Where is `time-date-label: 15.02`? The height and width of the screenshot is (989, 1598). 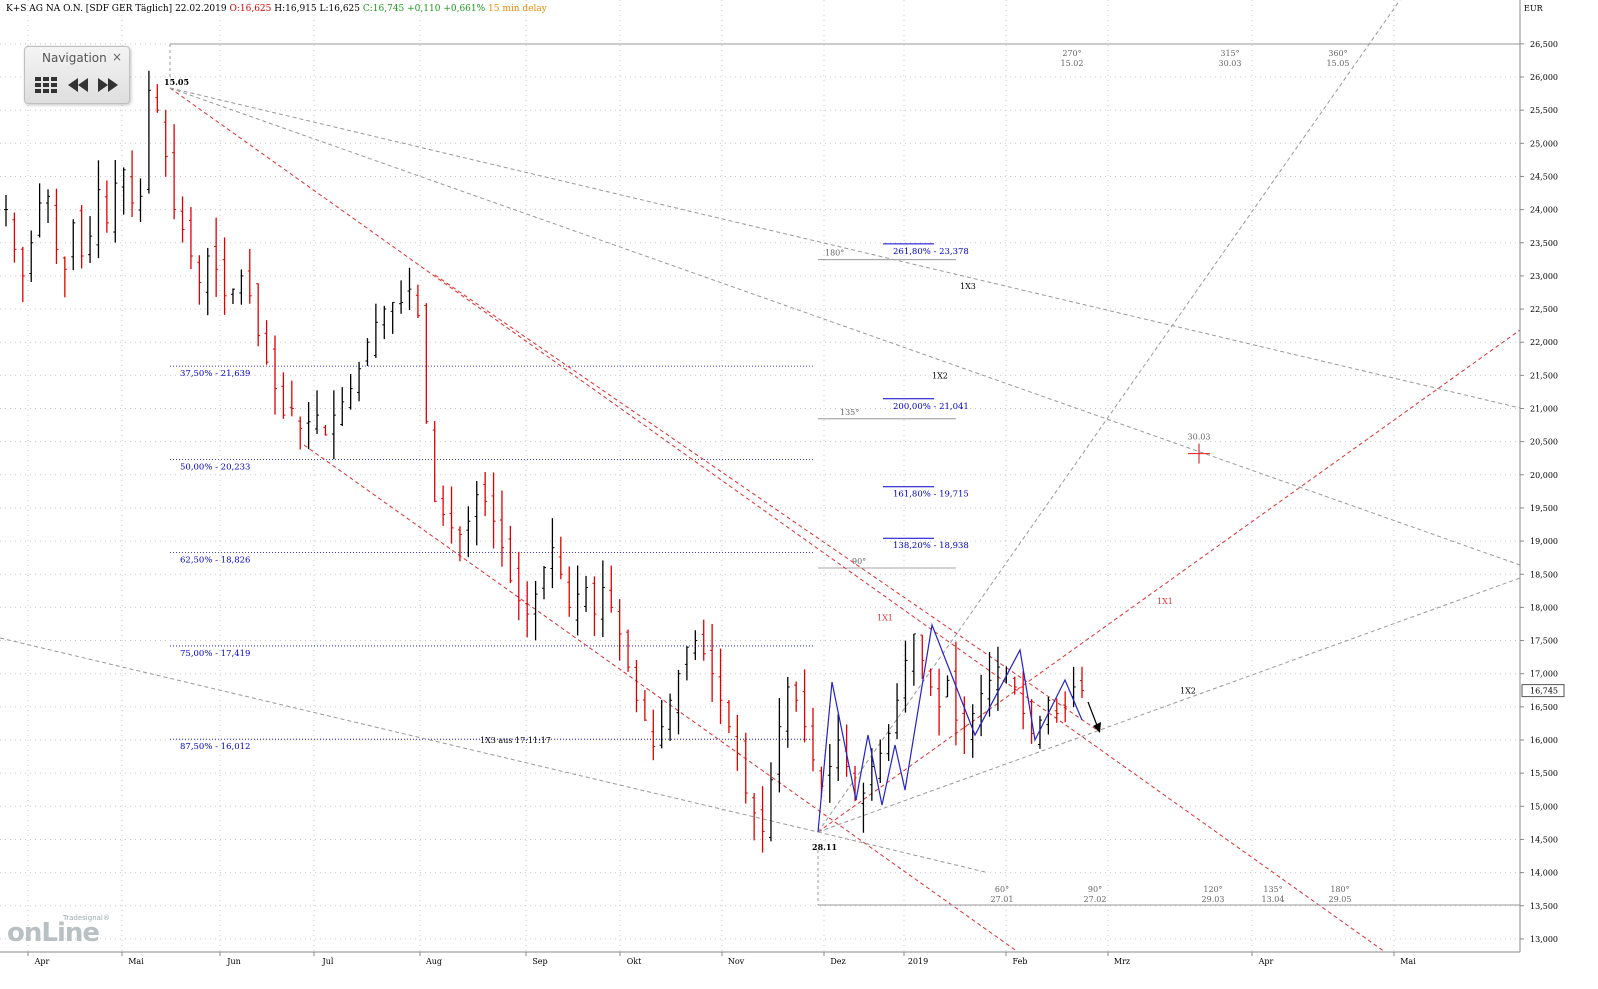 time-date-label: 15.02 is located at coordinates (1072, 63).